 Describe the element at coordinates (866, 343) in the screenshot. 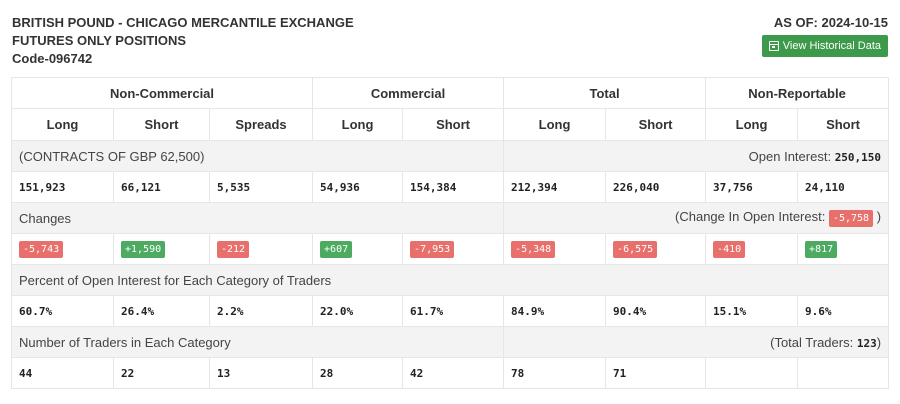

I see `total-traders-value: 123` at that location.